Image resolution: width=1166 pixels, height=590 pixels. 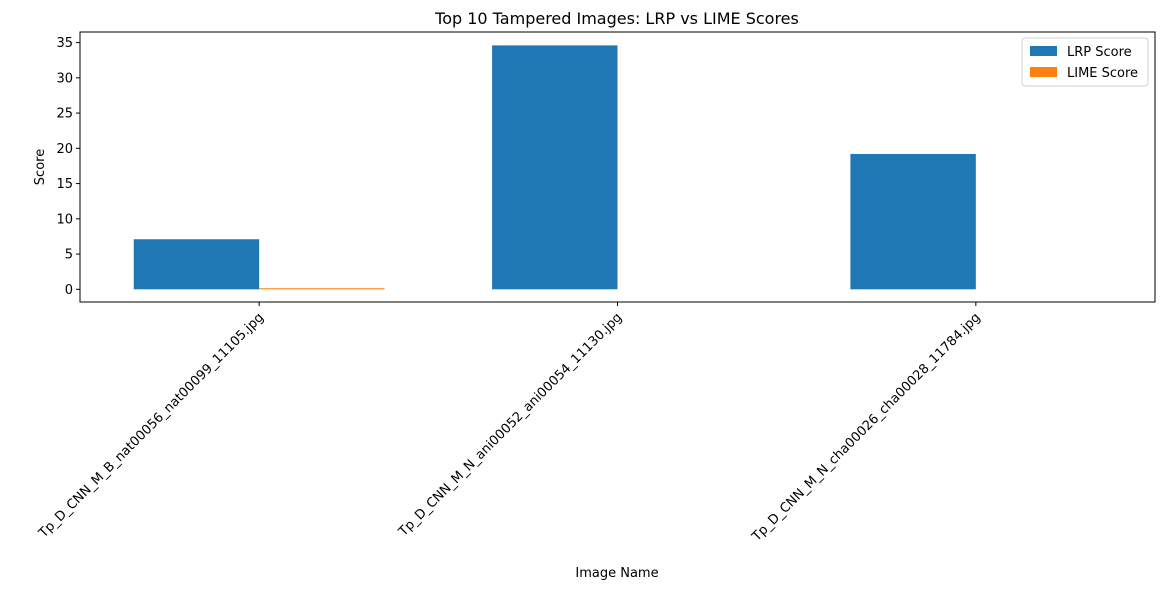 I want to click on y-tick-label: 35, so click(x=64, y=43).